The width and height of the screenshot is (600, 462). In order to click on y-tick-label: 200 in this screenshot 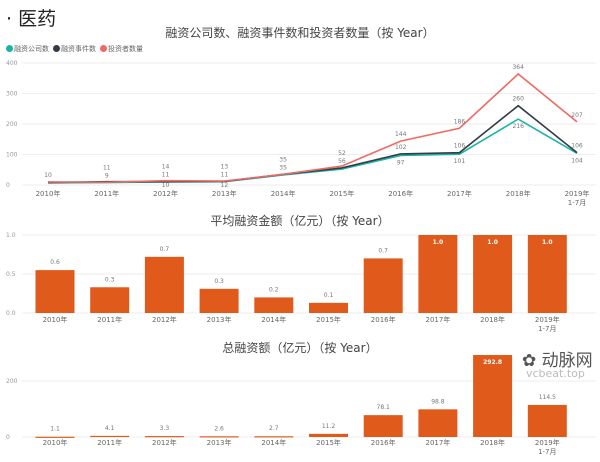, I will do `click(12, 381)`.